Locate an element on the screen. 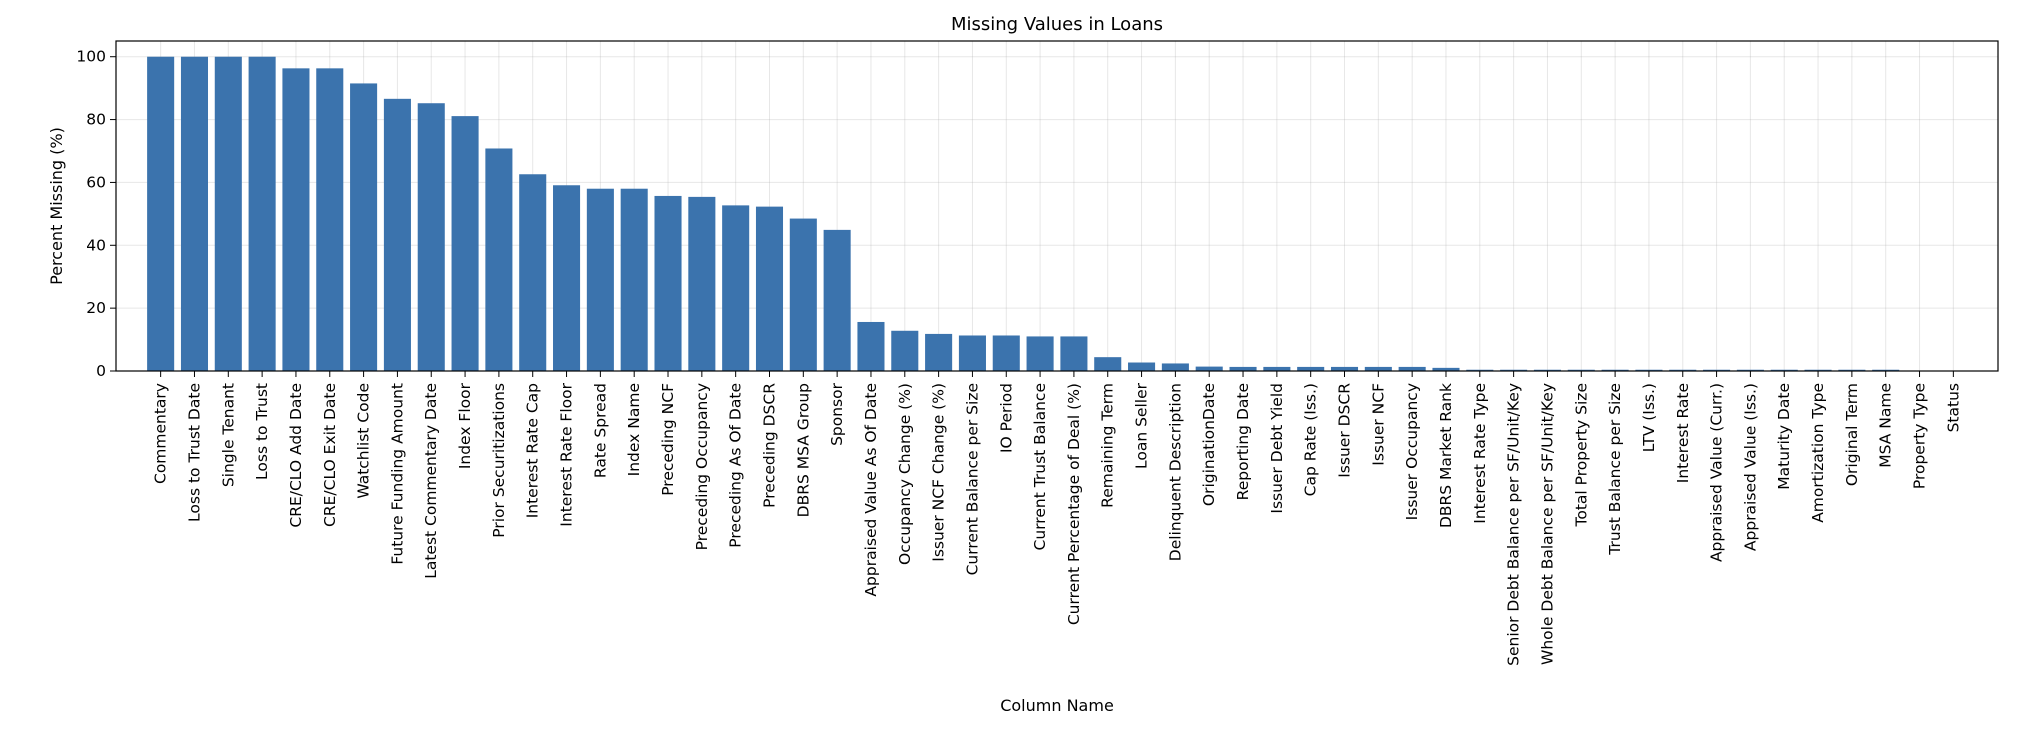 The image size is (2026, 732). x-tick-label: Current Trust Balance is located at coordinates (1040, 466).